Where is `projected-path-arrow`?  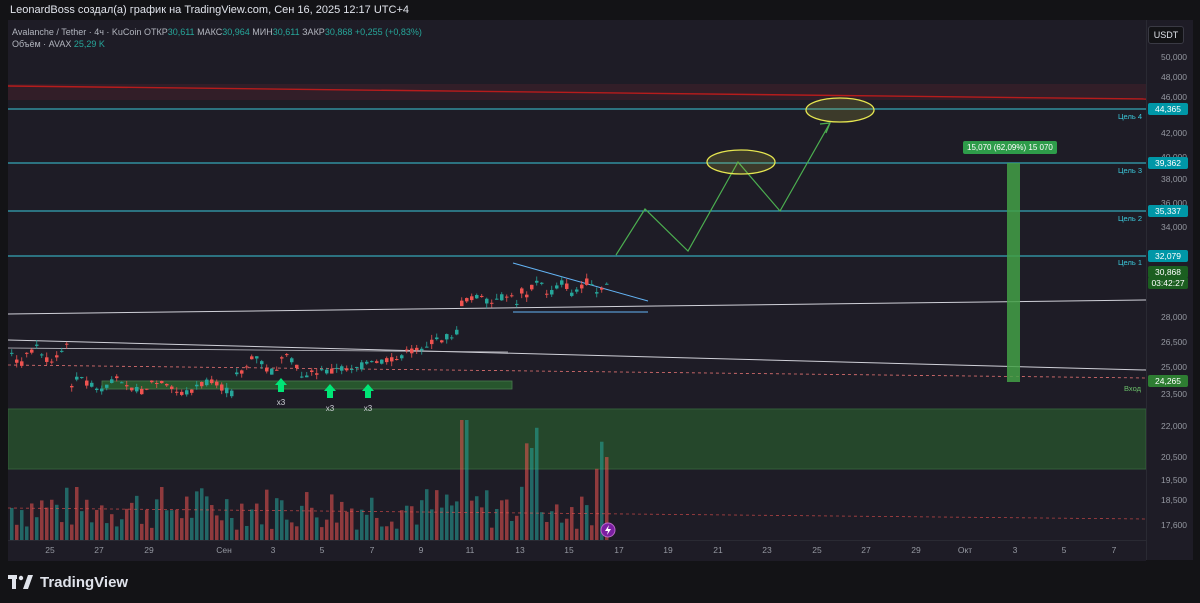
projected-path-arrow is located at coordinates (825, 128).